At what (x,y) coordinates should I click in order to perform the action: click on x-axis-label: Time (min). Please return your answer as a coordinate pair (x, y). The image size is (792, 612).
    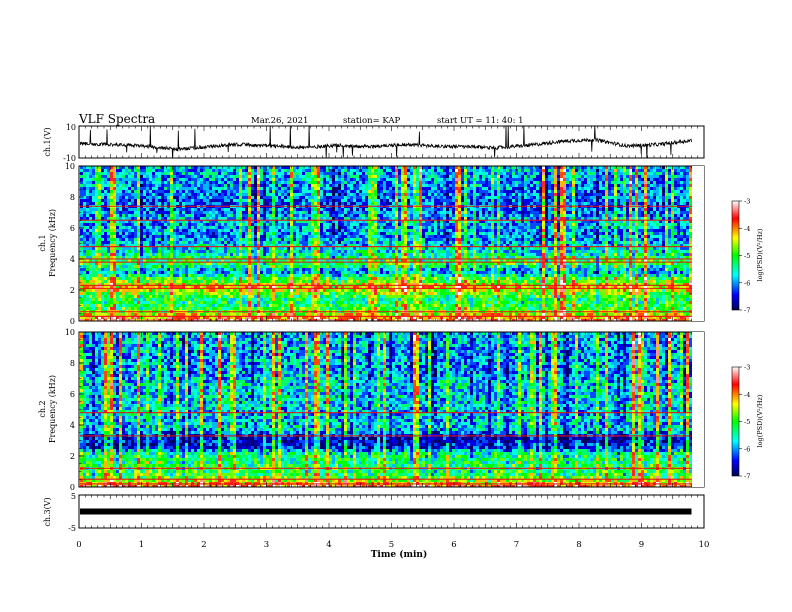
    Looking at the image, I should click on (399, 554).